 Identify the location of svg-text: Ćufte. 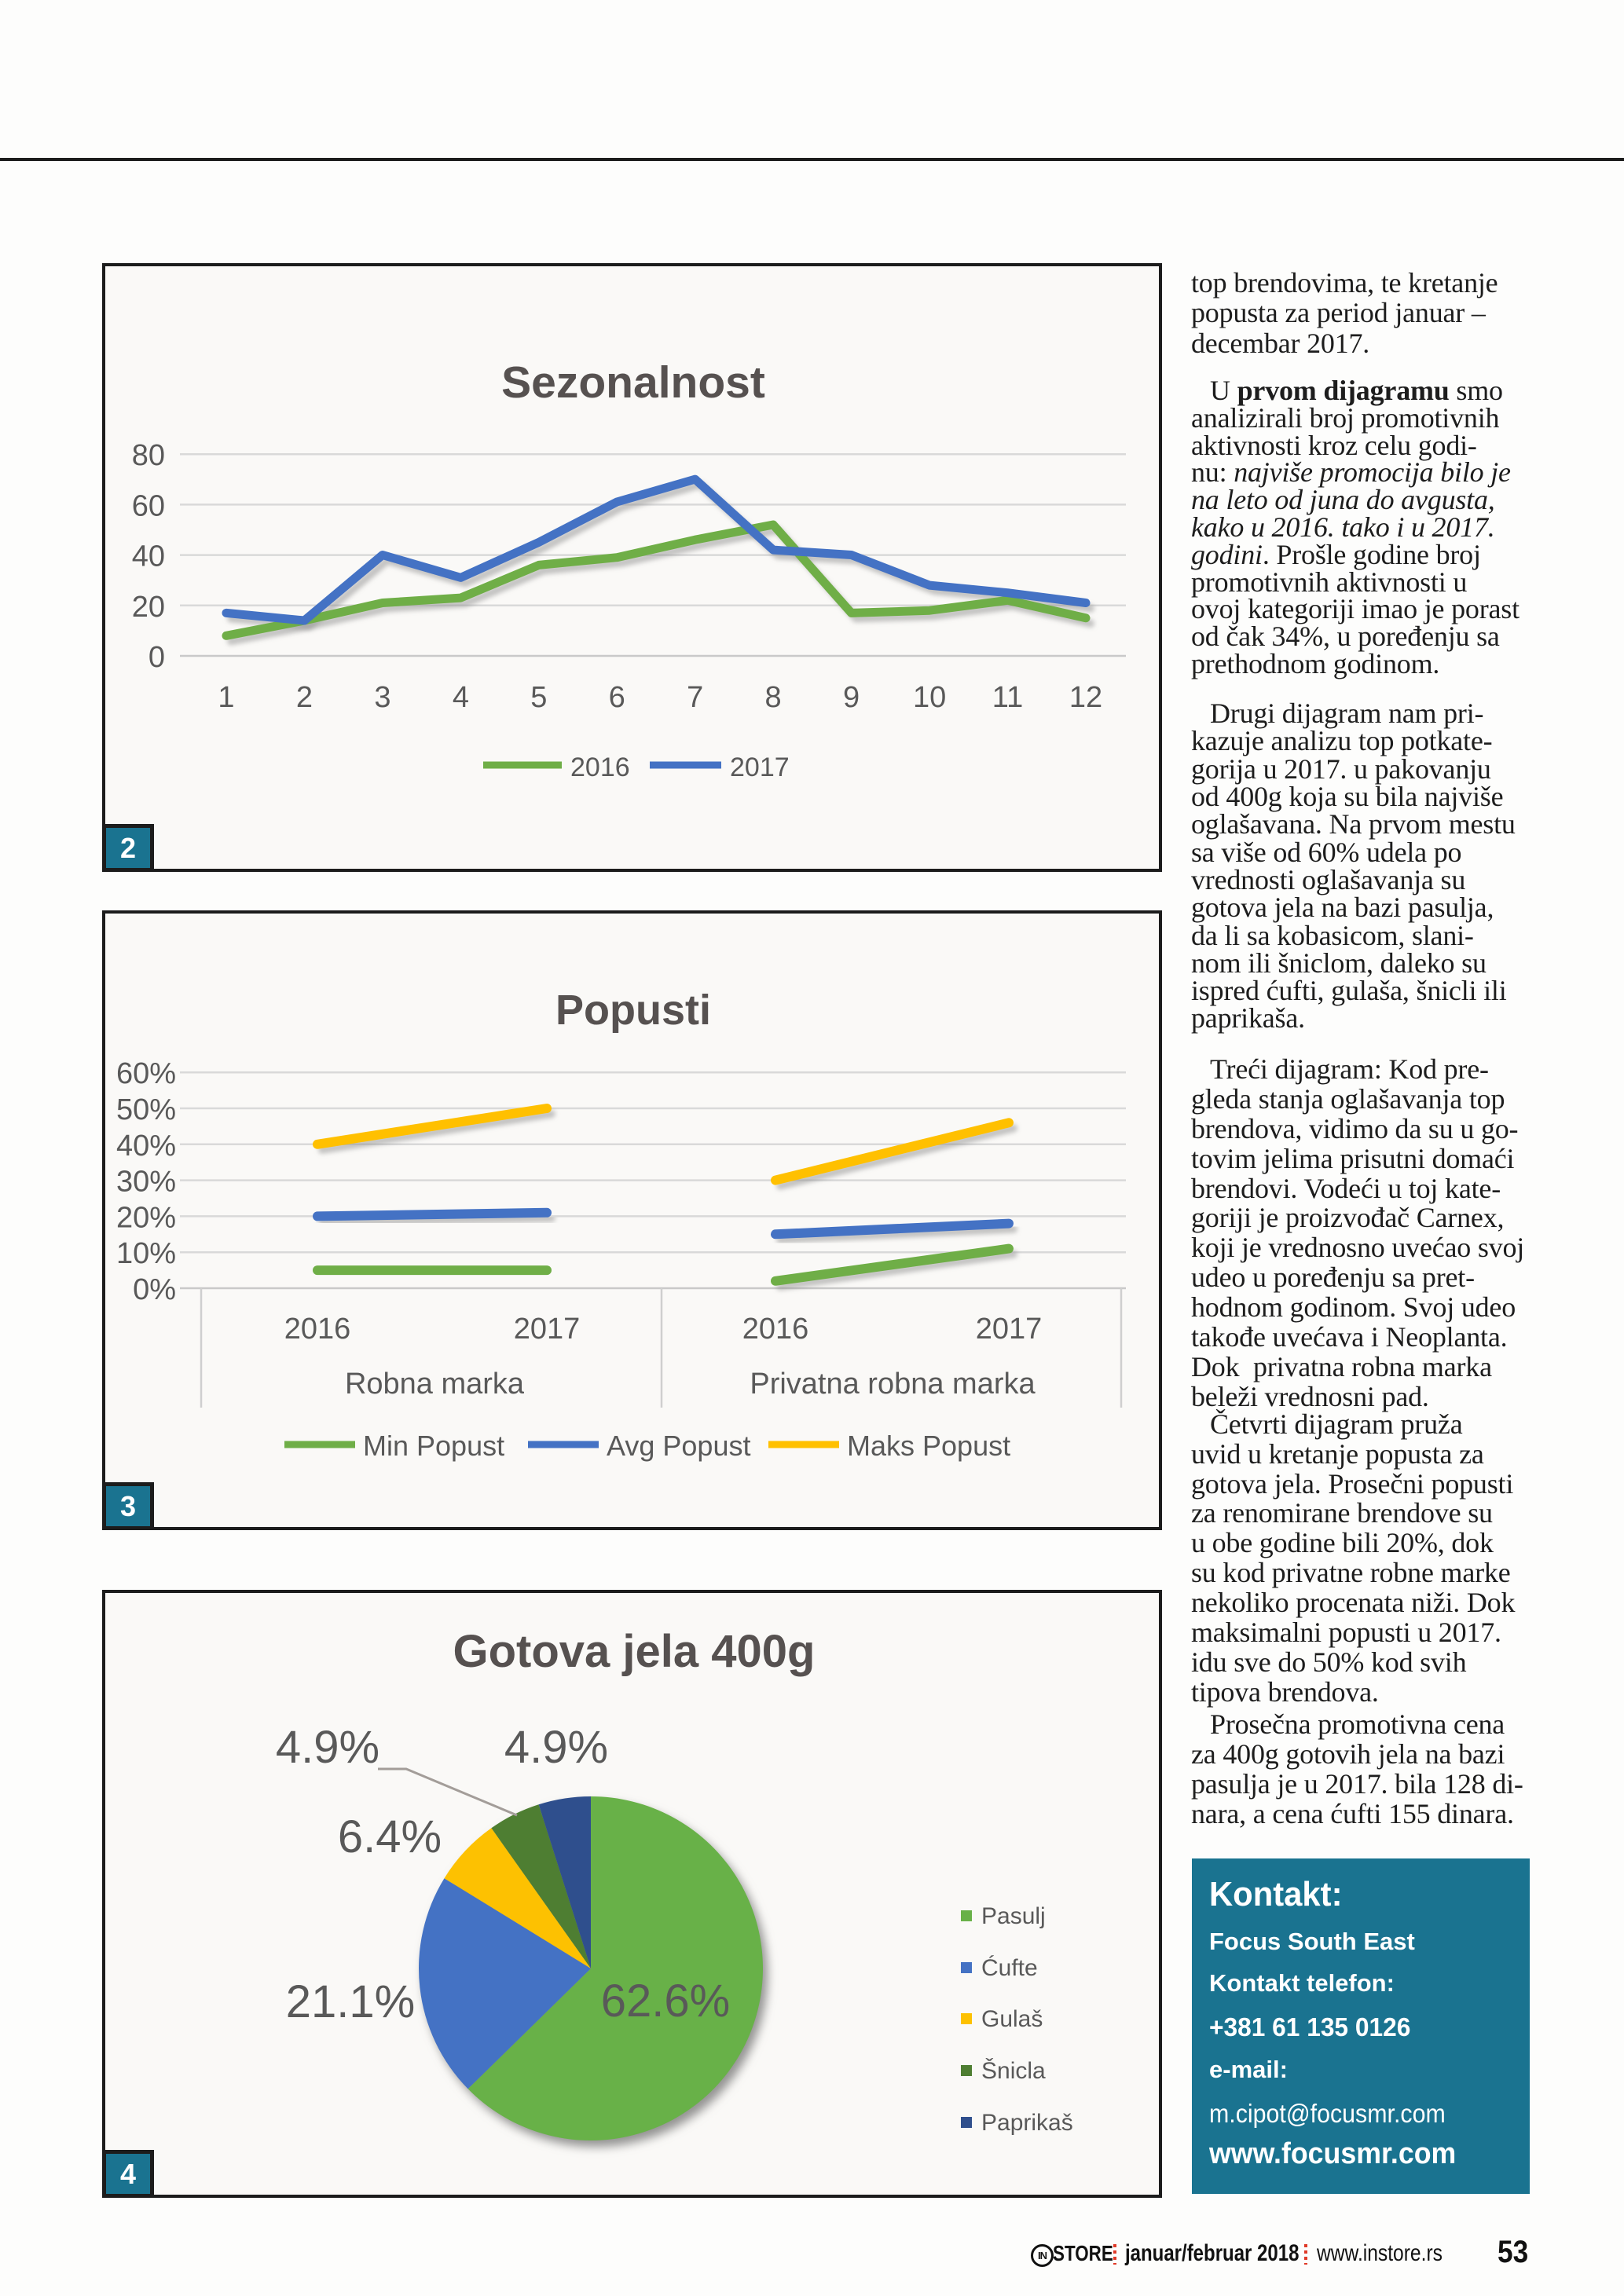
(1010, 1968).